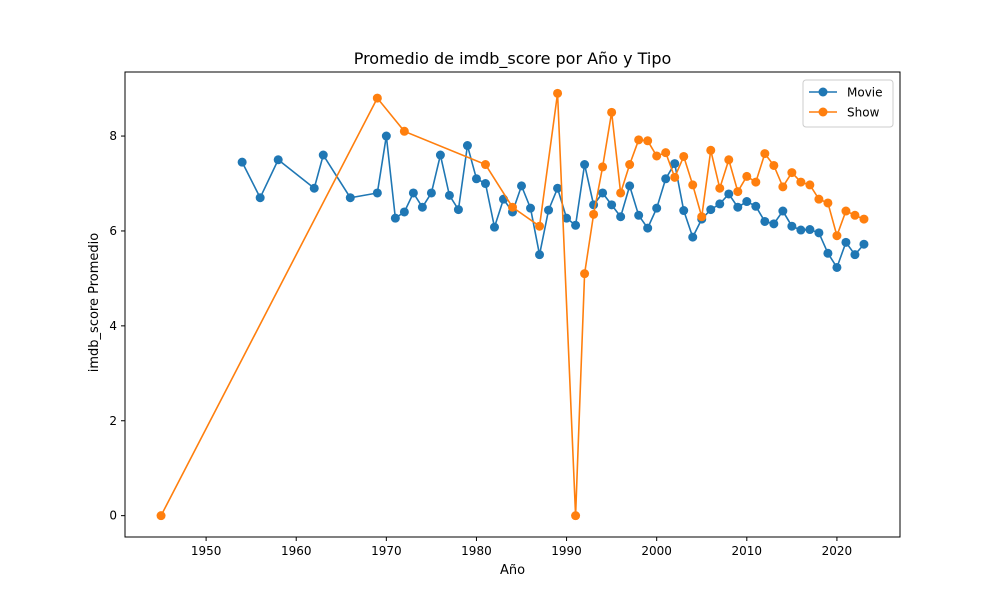 The height and width of the screenshot is (600, 1000). What do you see at coordinates (837, 551) in the screenshot?
I see `x-tick-label: 2020` at bounding box center [837, 551].